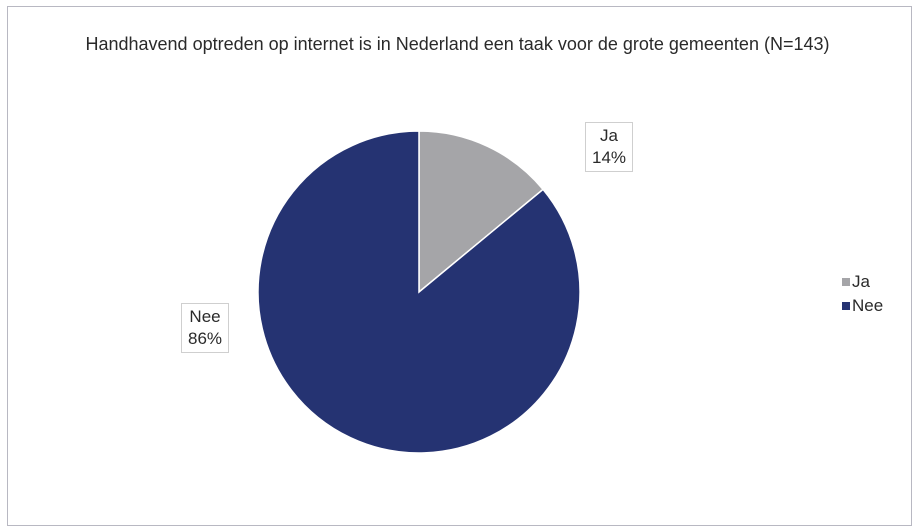 Image resolution: width=915 pixels, height=526 pixels. I want to click on data-label-ja-value: 14%, so click(609, 157).